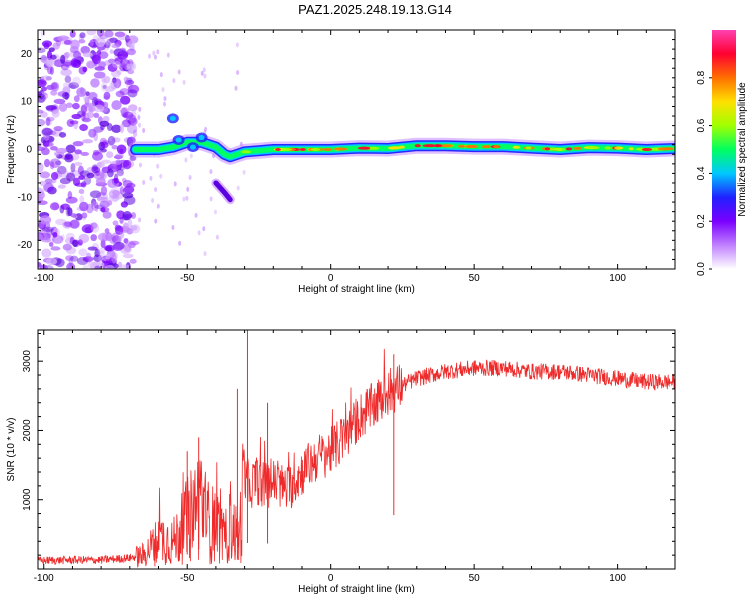  What do you see at coordinates (617, 578) in the screenshot?
I see `snr-xtick-label: 100` at bounding box center [617, 578].